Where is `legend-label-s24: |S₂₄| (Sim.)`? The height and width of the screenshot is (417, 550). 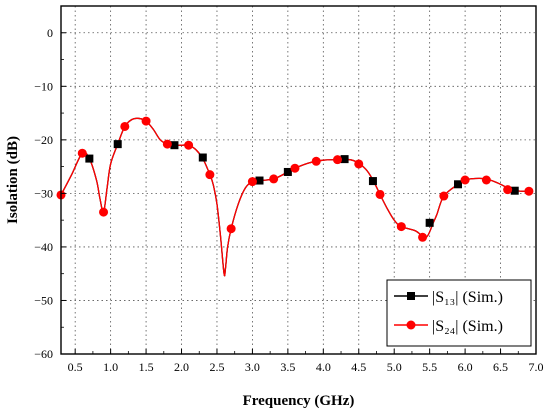 legend-label-s24: |S₂₄| (Sim.) is located at coordinates (467, 326).